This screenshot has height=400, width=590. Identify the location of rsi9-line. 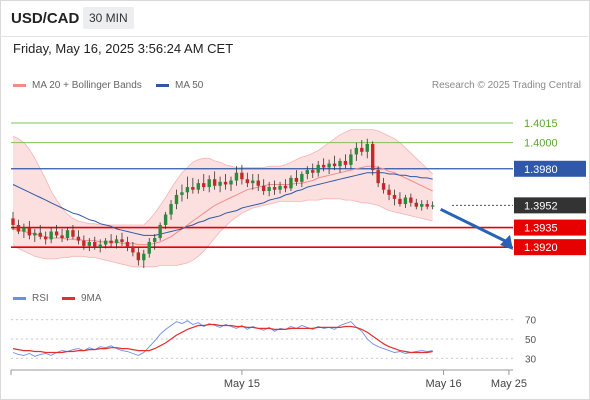
(222, 338).